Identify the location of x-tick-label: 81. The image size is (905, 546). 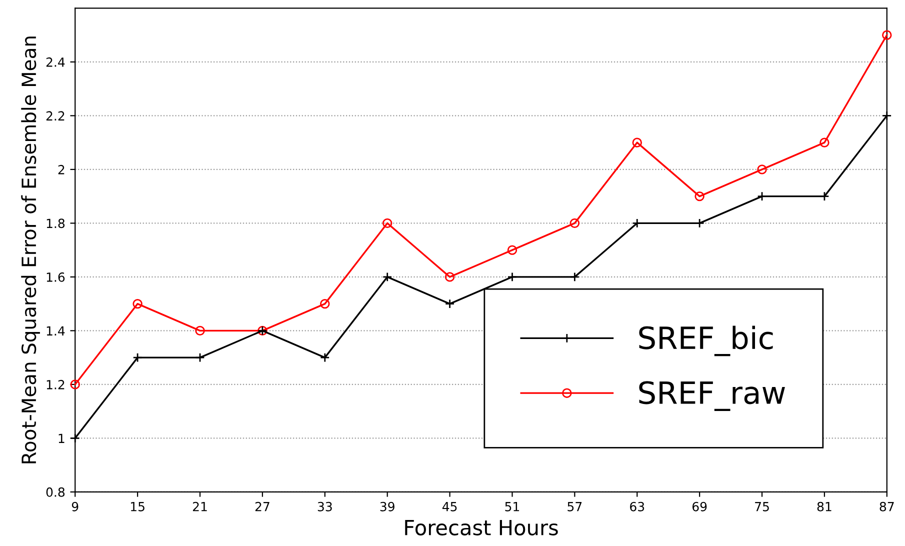
(824, 507).